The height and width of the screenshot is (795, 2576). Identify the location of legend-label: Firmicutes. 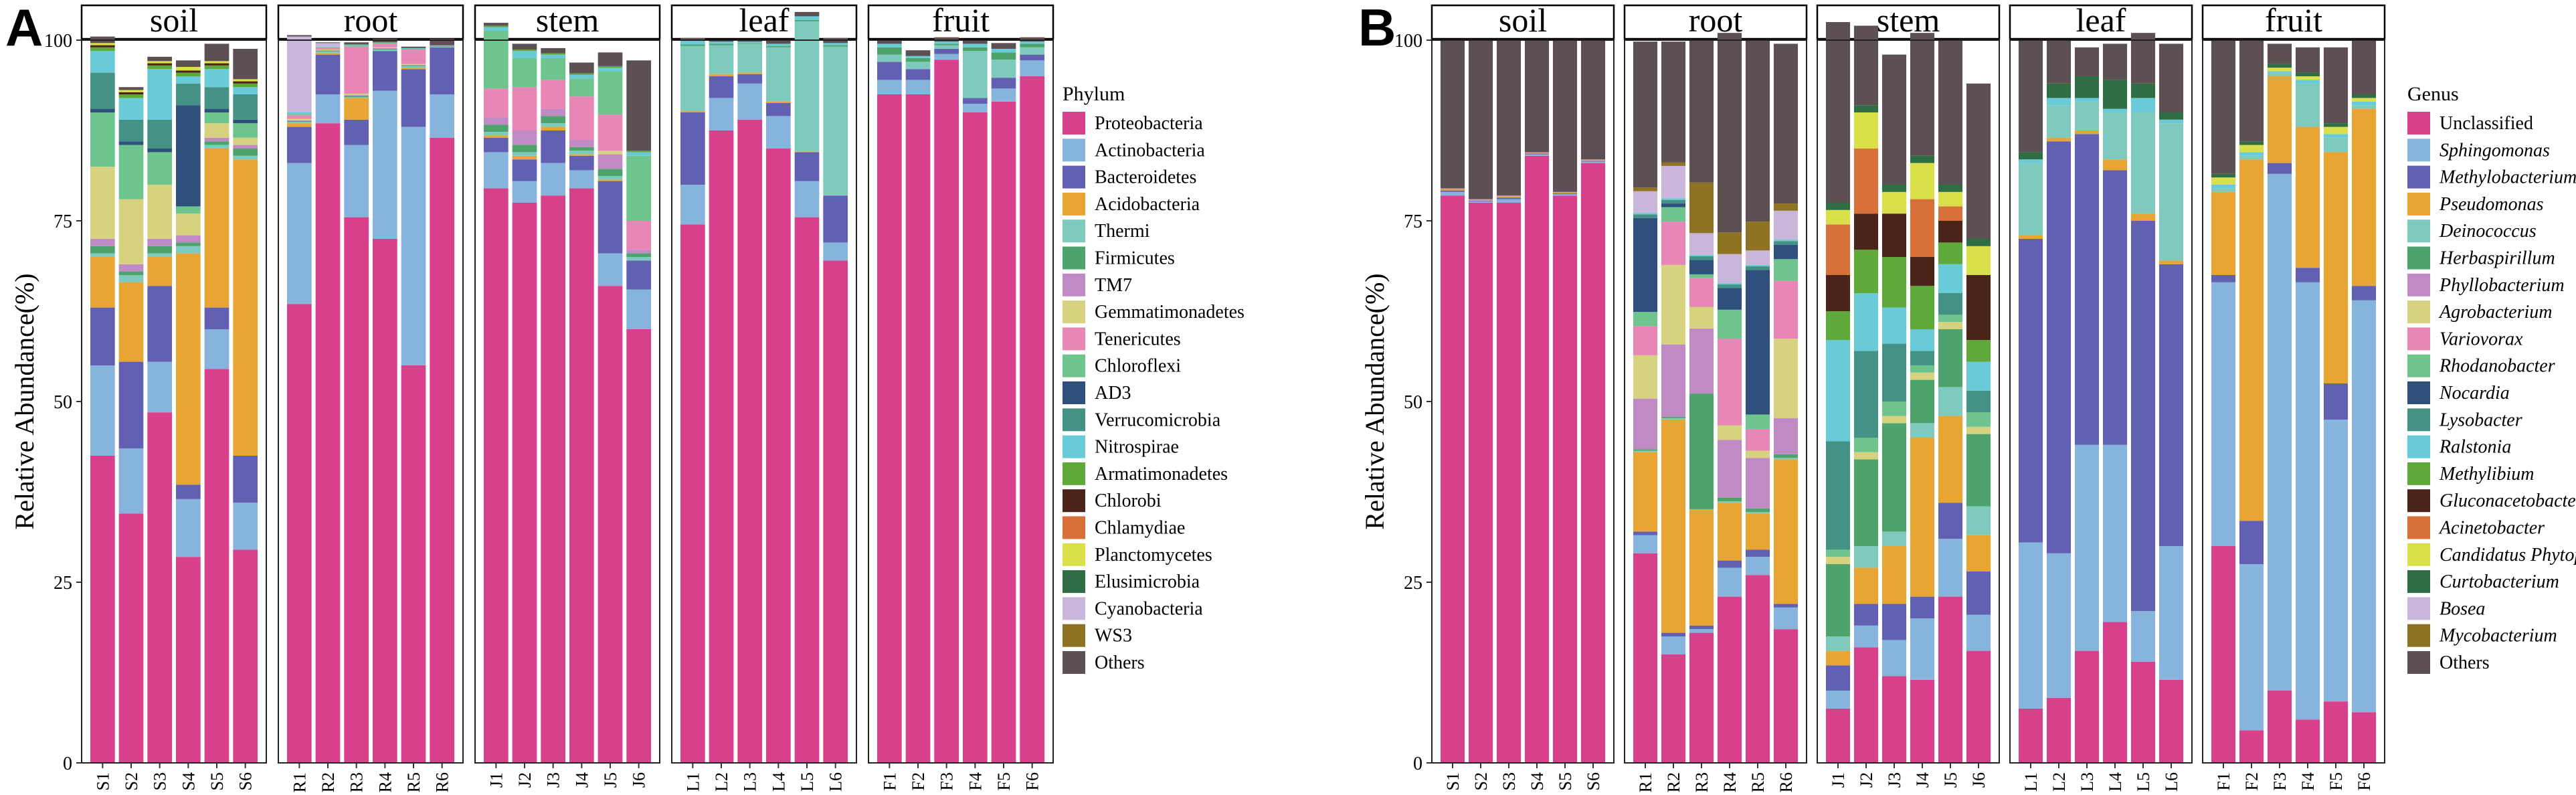
(1135, 258).